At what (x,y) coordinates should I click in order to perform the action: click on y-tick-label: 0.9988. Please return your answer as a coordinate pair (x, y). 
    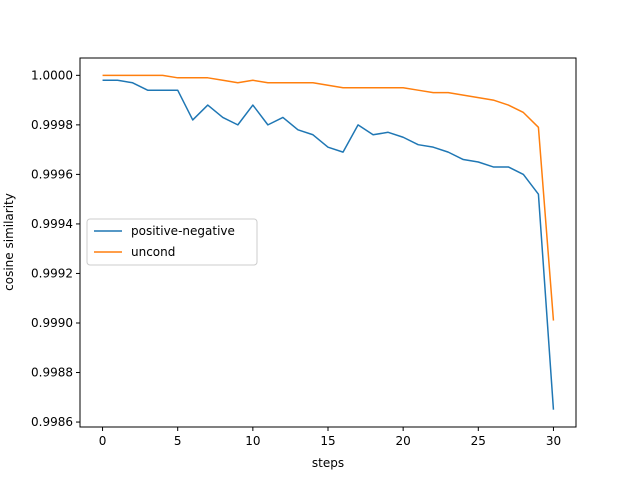
    Looking at the image, I should click on (52, 373).